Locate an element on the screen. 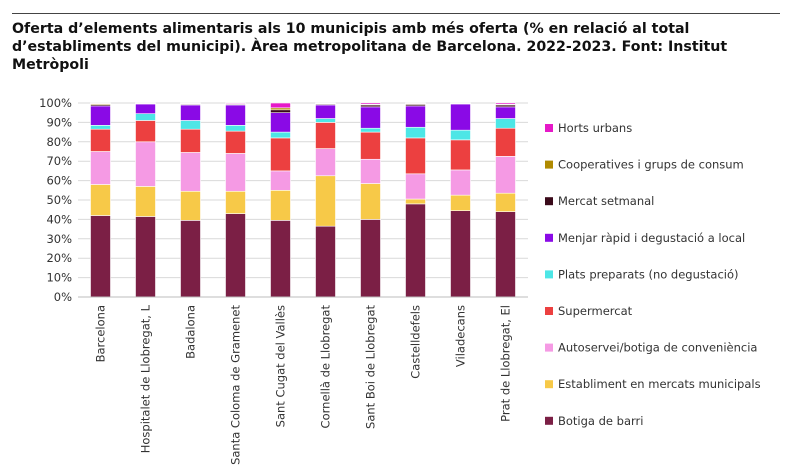 This screenshot has height=475, width=800. bar-segment-mercat-setmanal is located at coordinates (280, 111).